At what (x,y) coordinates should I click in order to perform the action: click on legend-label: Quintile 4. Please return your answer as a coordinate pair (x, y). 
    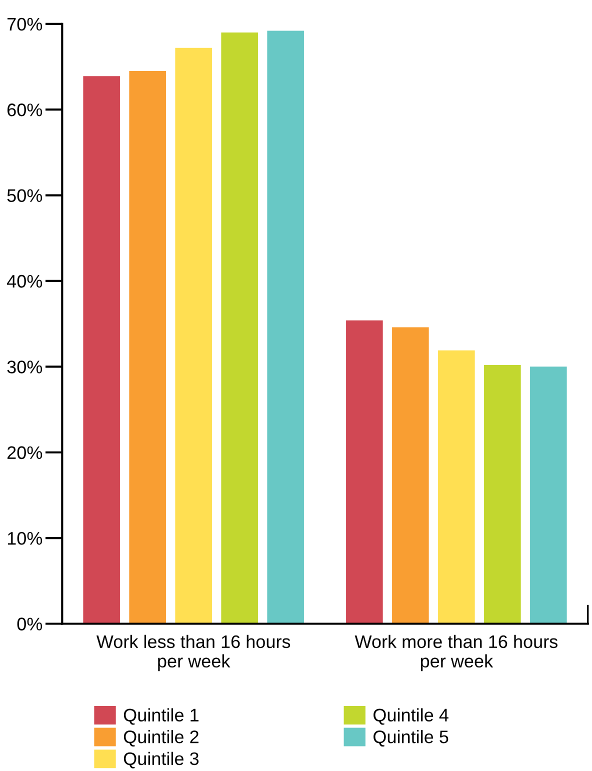
    Looking at the image, I should click on (411, 716).